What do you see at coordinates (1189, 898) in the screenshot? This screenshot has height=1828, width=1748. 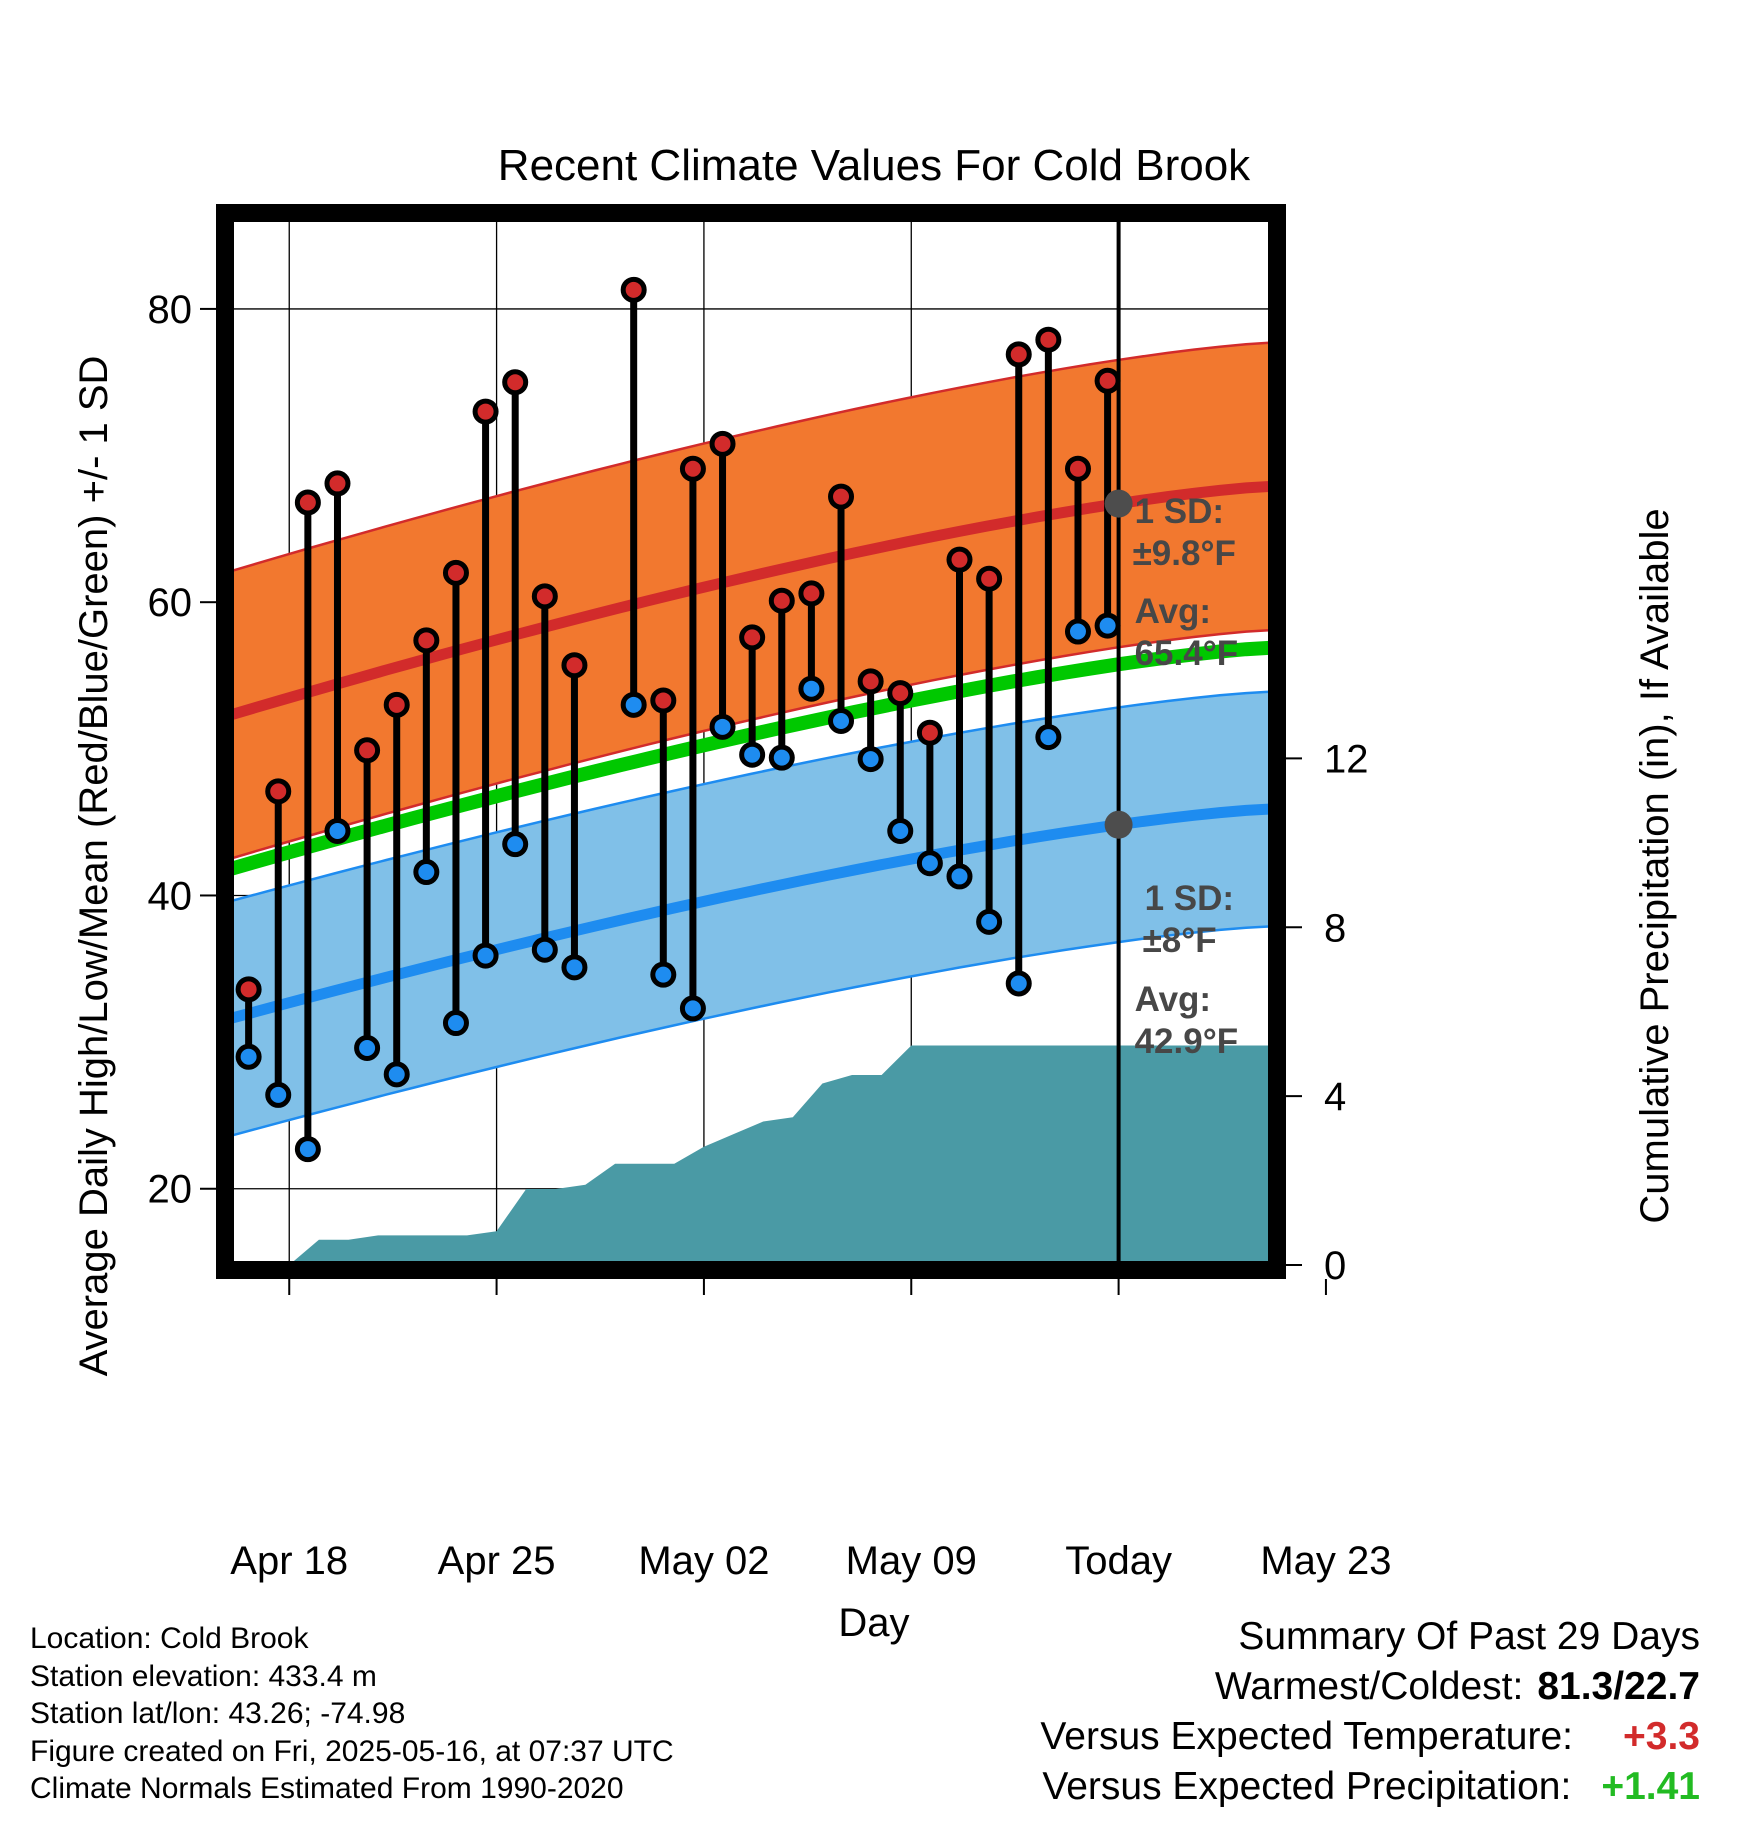 I see `low-sd-label: 1 SD:` at bounding box center [1189, 898].